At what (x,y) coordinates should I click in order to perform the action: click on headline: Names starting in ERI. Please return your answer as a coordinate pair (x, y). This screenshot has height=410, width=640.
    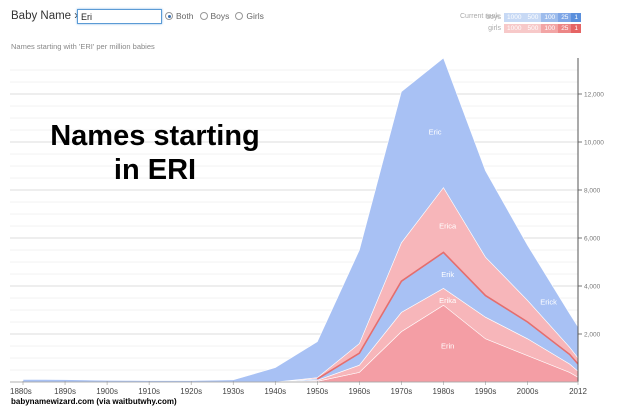
    Looking at the image, I should click on (155, 153).